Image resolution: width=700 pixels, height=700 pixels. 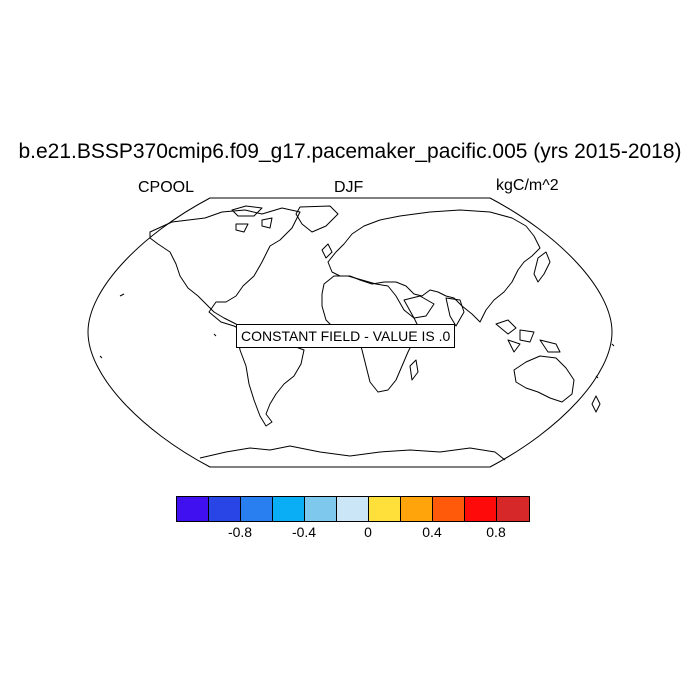 What do you see at coordinates (542, 267) in the screenshot?
I see `japan-coast` at bounding box center [542, 267].